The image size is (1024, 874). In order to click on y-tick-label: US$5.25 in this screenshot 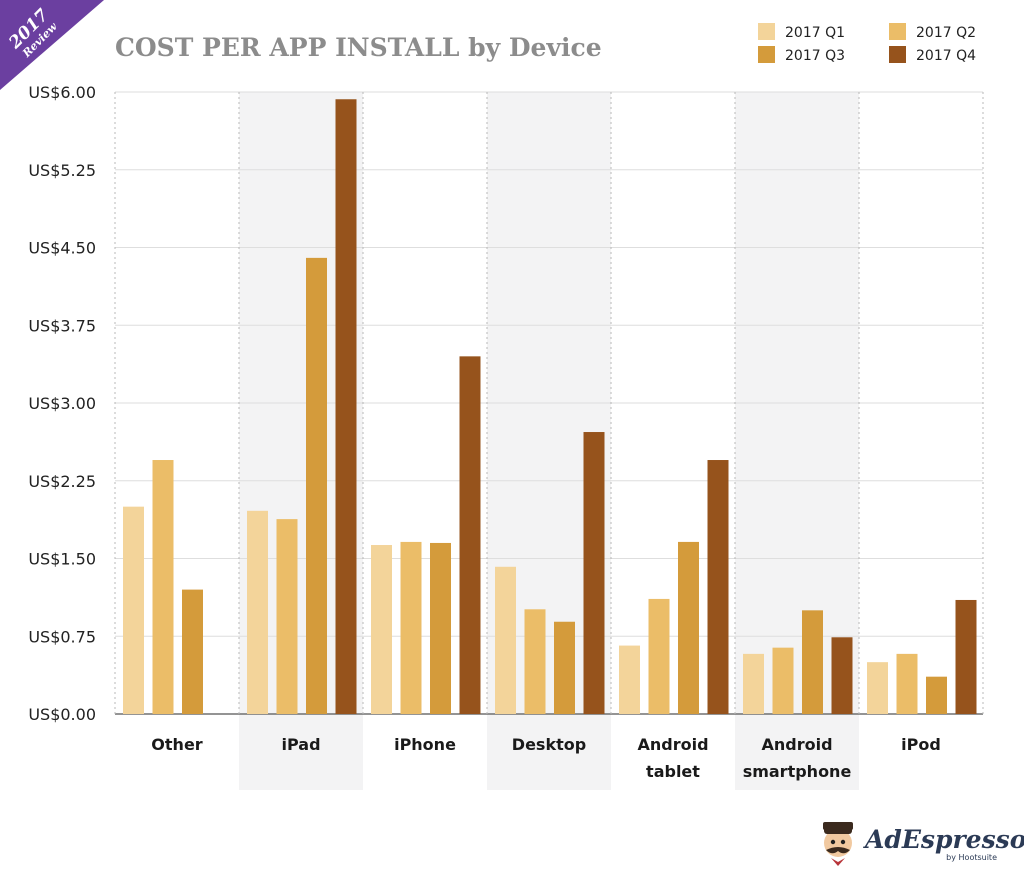, I will do `click(62, 170)`.